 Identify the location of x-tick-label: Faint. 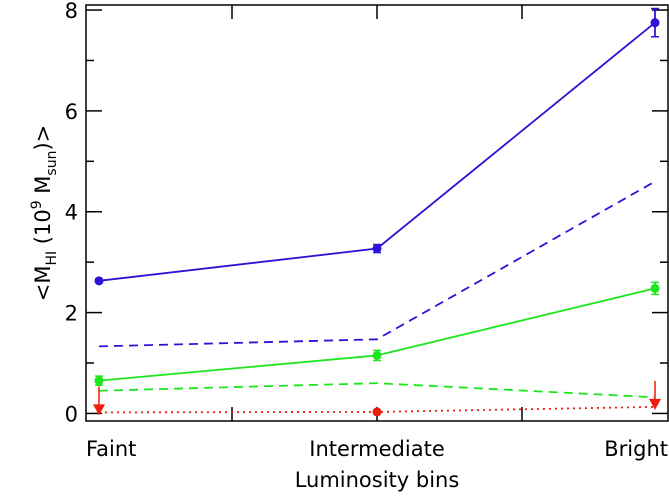
(111, 449).